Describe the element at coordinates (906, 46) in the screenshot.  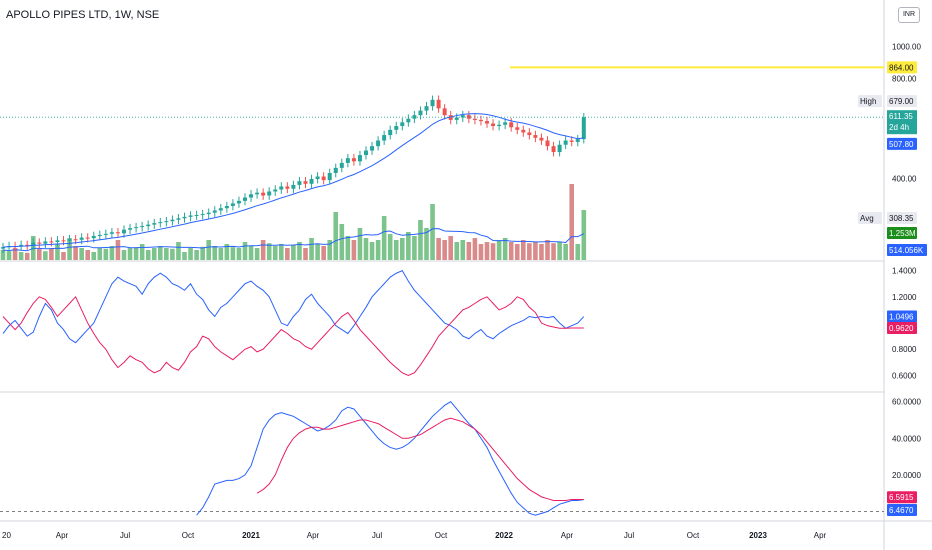
I see `price-tick-label: 1000.00` at that location.